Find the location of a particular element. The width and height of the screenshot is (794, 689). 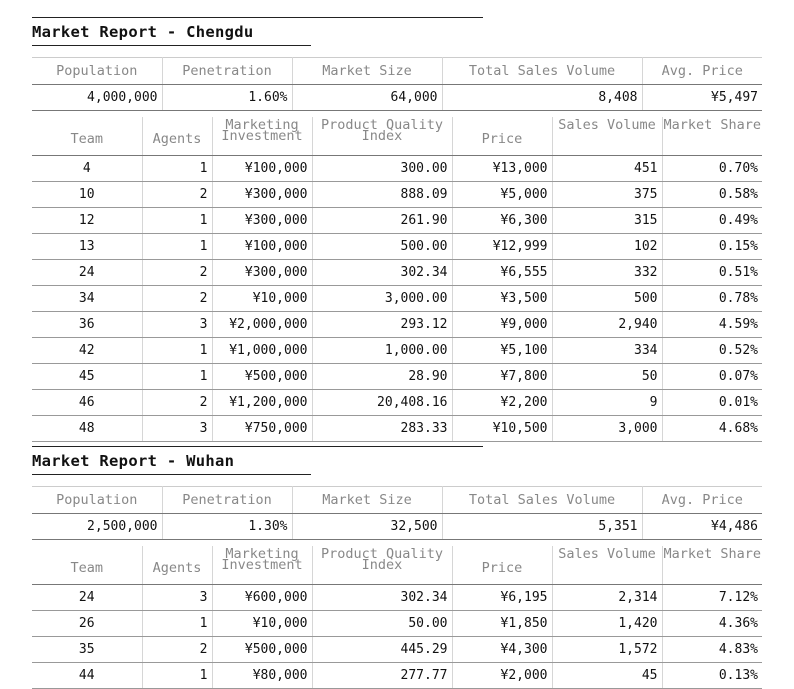

market-share-cell: 4.68% is located at coordinates (712, 428).